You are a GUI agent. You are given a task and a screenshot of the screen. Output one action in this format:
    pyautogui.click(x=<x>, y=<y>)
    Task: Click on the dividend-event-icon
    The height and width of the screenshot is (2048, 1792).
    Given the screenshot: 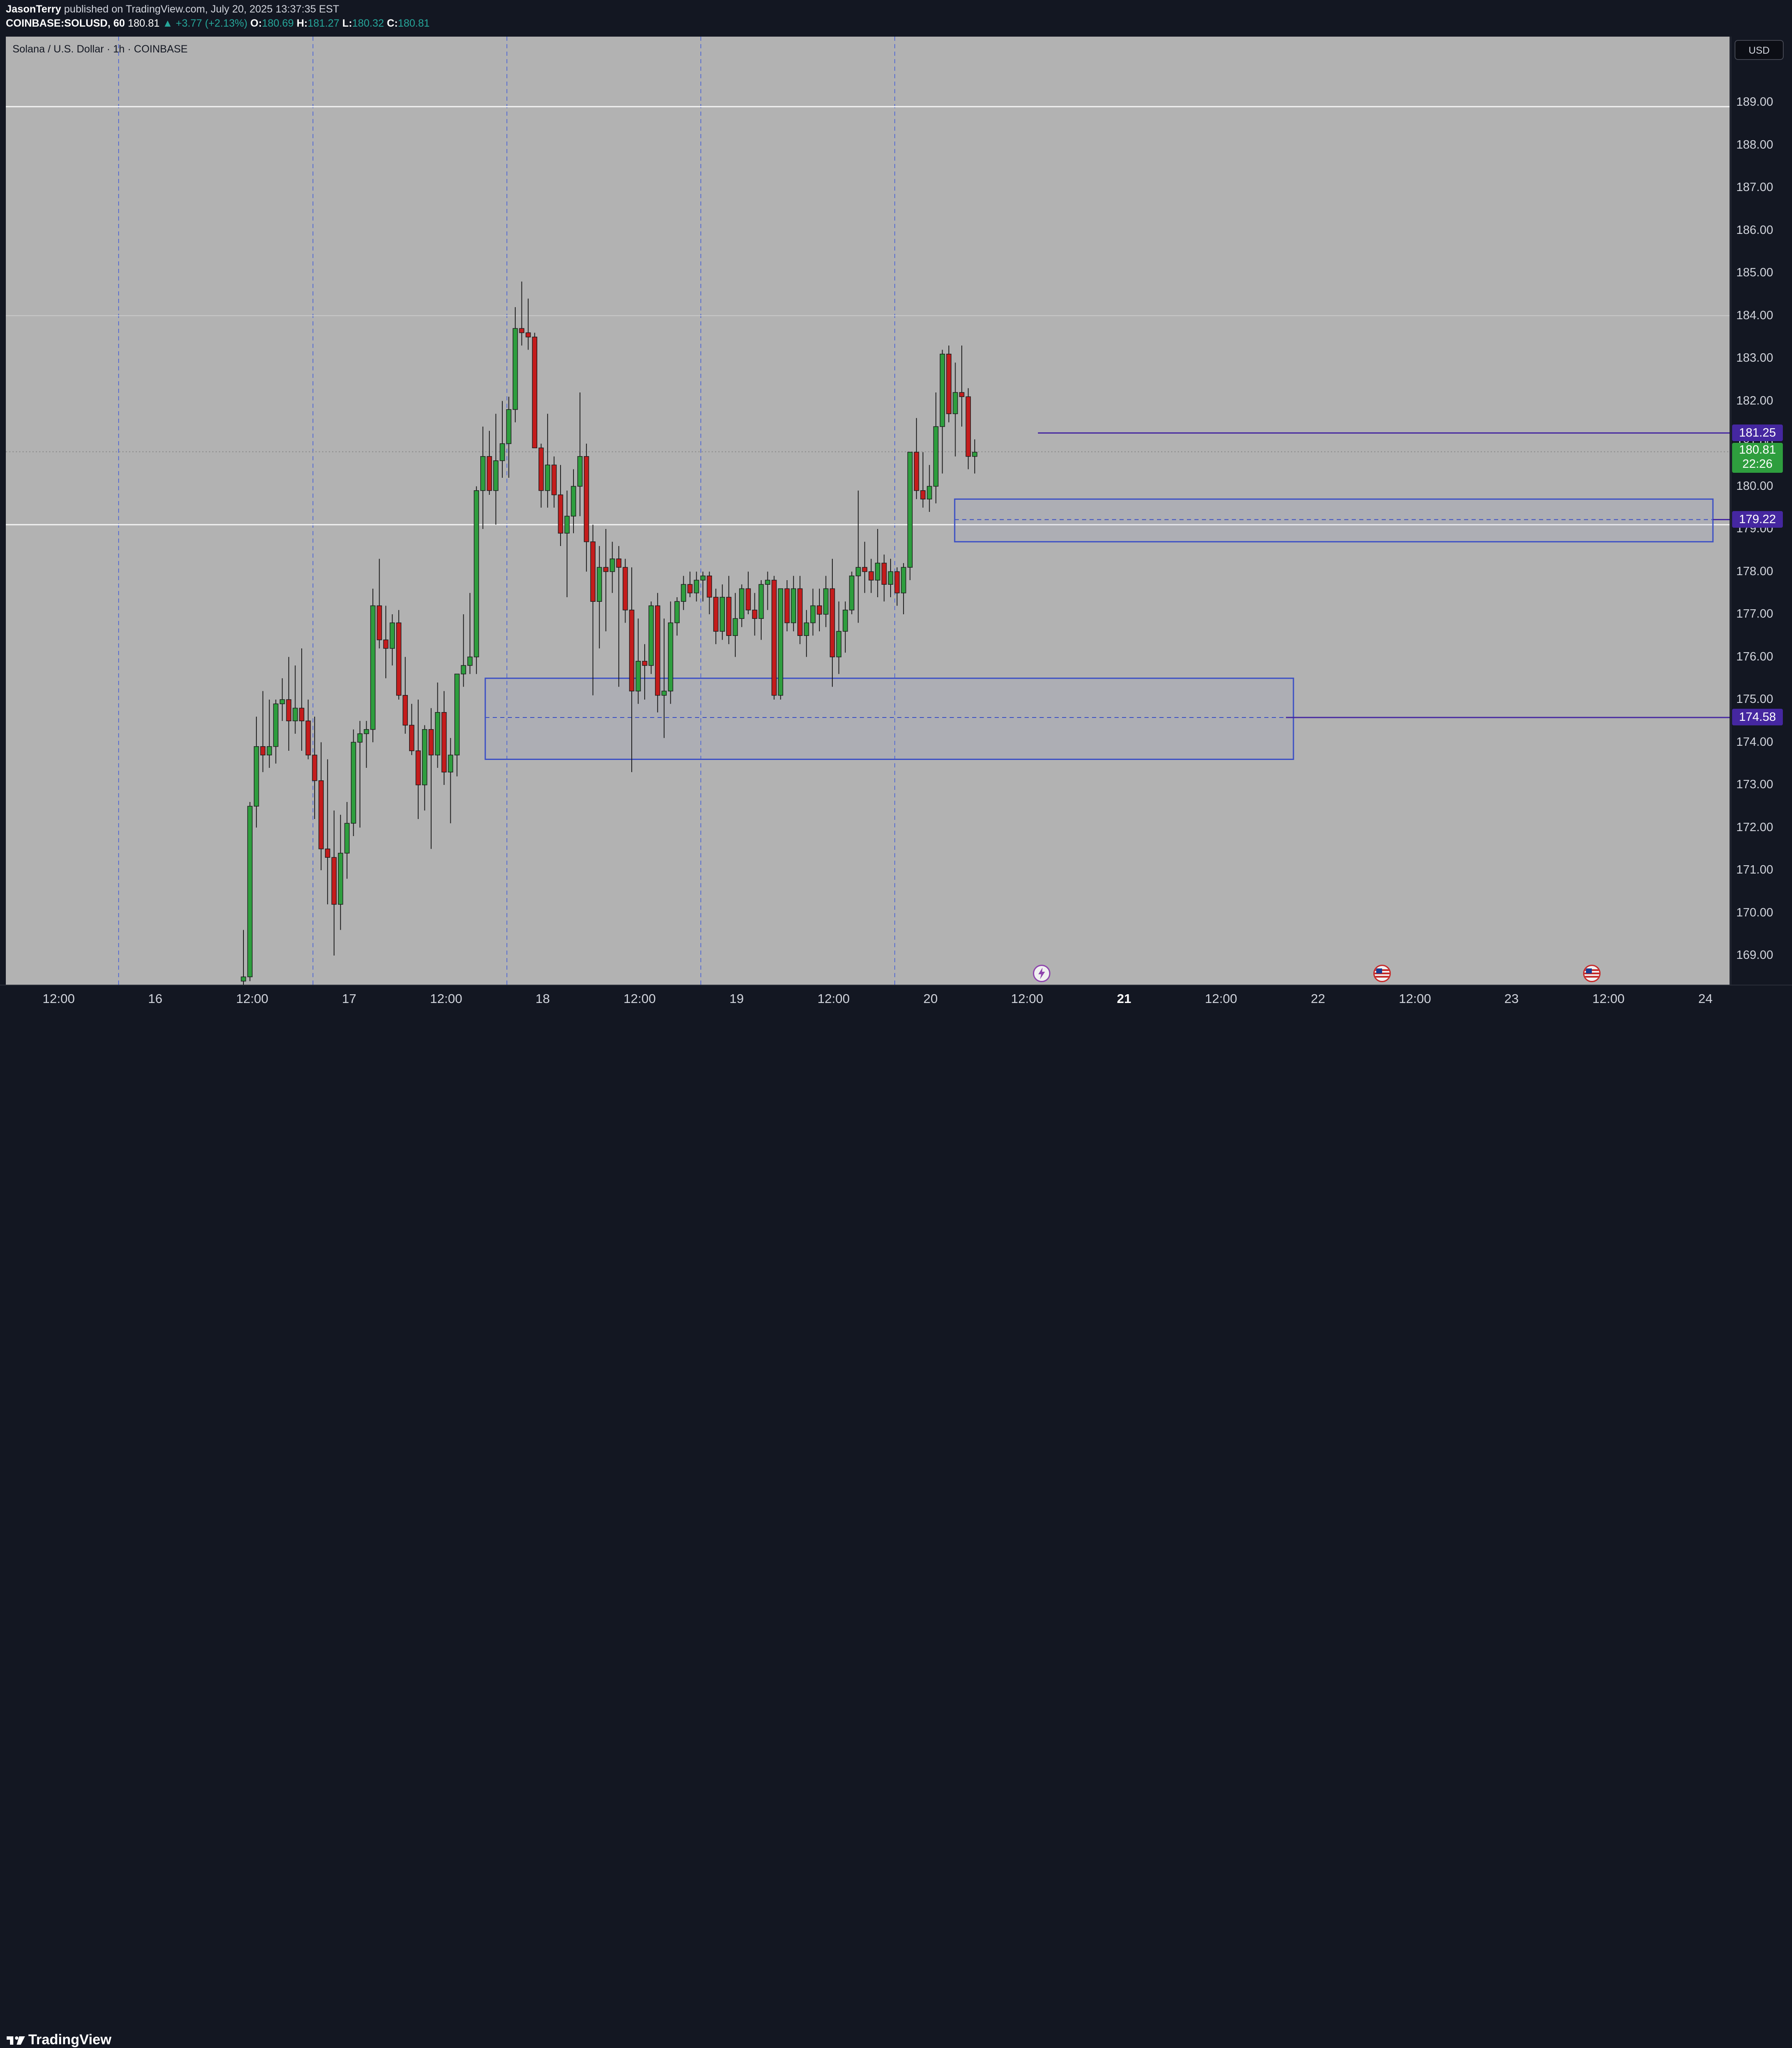 What is the action you would take?
    pyautogui.click(x=1041, y=973)
    